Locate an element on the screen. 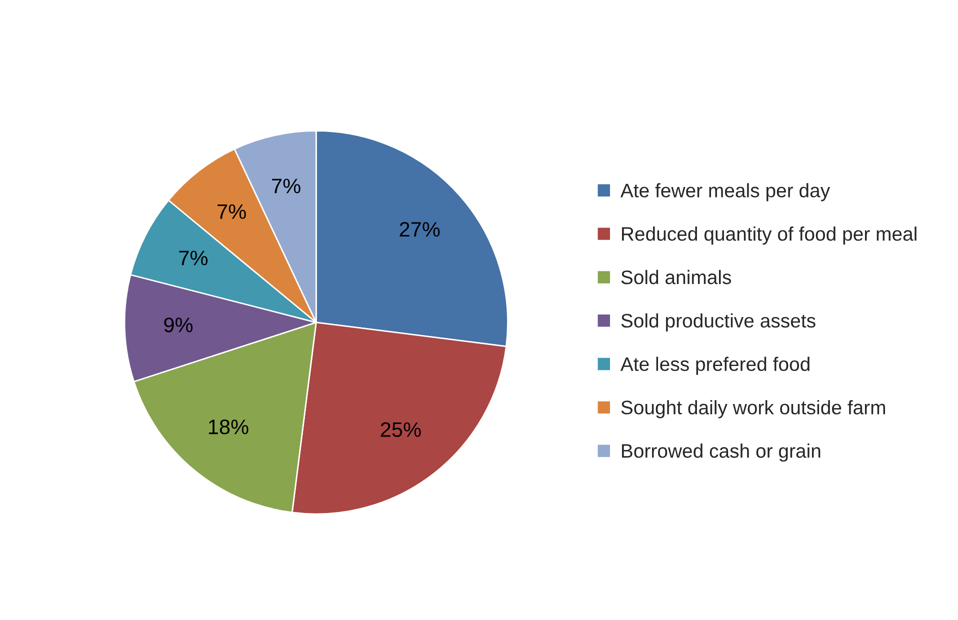 This screenshot has height=620, width=958. data-label: 18% is located at coordinates (228, 427).